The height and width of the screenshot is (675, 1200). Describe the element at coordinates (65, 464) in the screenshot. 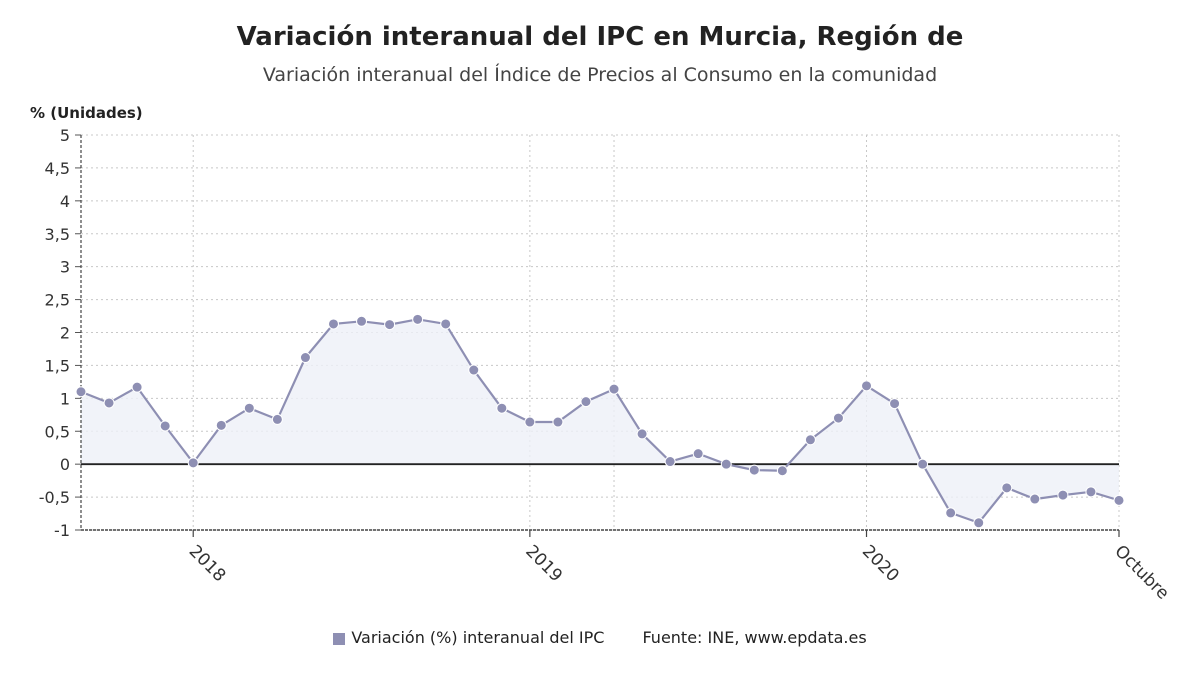

I see `y-tick-label: 0` at that location.